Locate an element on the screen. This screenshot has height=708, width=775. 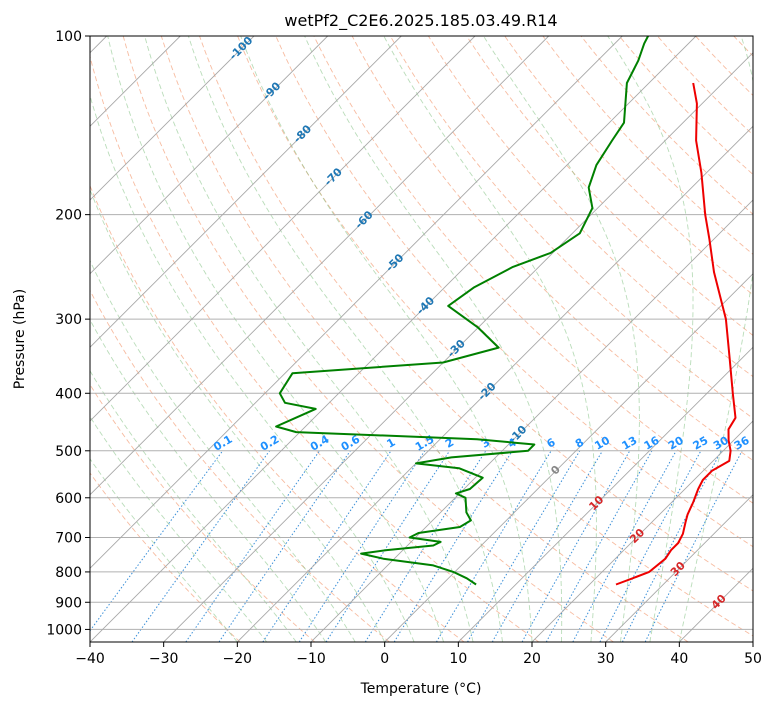
mixing-ratio-label: 6 is located at coordinates (550, 442).